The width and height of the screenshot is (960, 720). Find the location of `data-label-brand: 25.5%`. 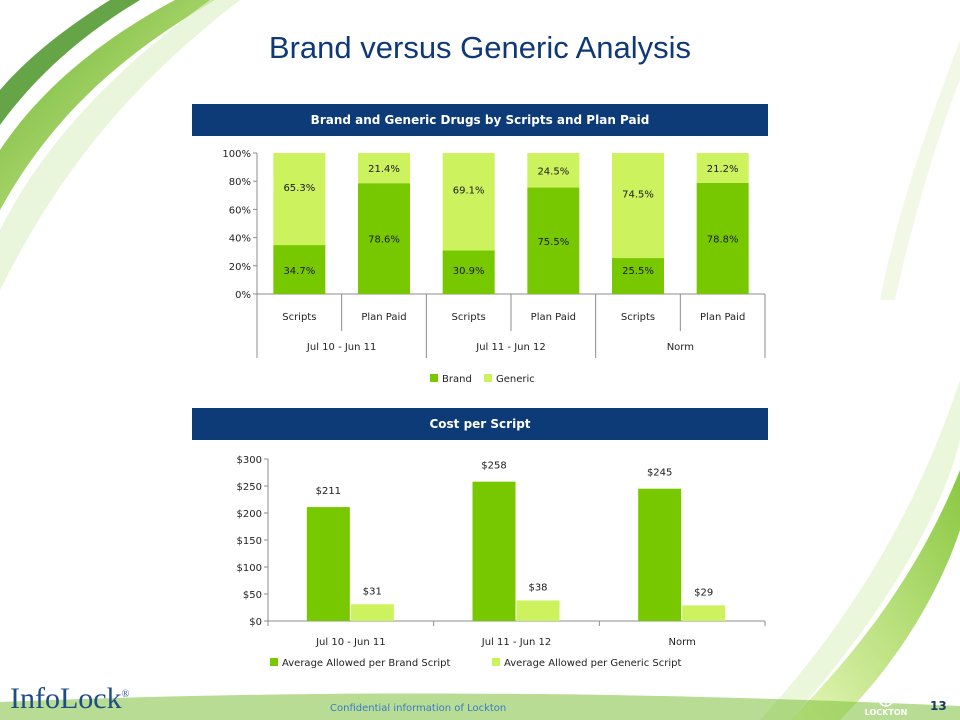

data-label-brand: 25.5% is located at coordinates (638, 271).